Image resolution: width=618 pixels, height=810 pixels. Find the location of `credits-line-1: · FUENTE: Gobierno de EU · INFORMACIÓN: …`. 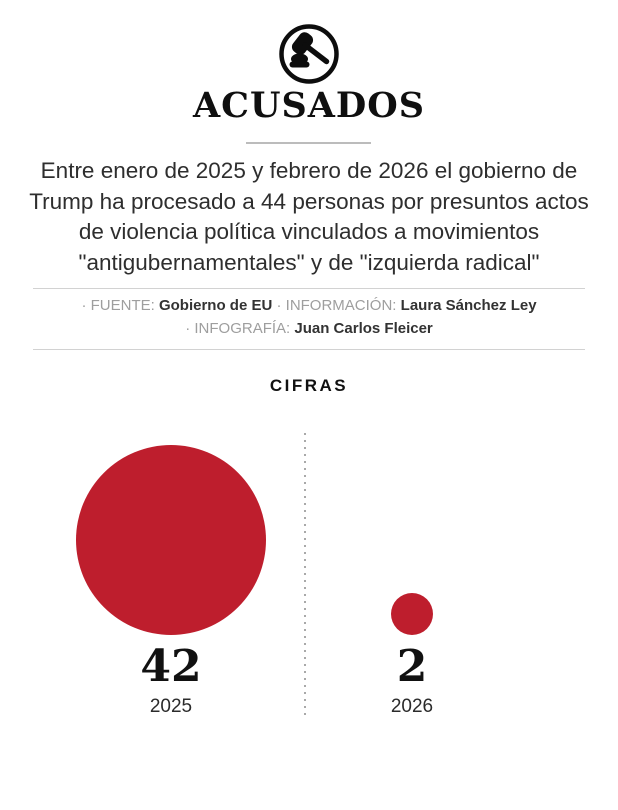

credits-line-1: · FUENTE: Gobierno de EU · INFORMACIÓN: … is located at coordinates (309, 305).